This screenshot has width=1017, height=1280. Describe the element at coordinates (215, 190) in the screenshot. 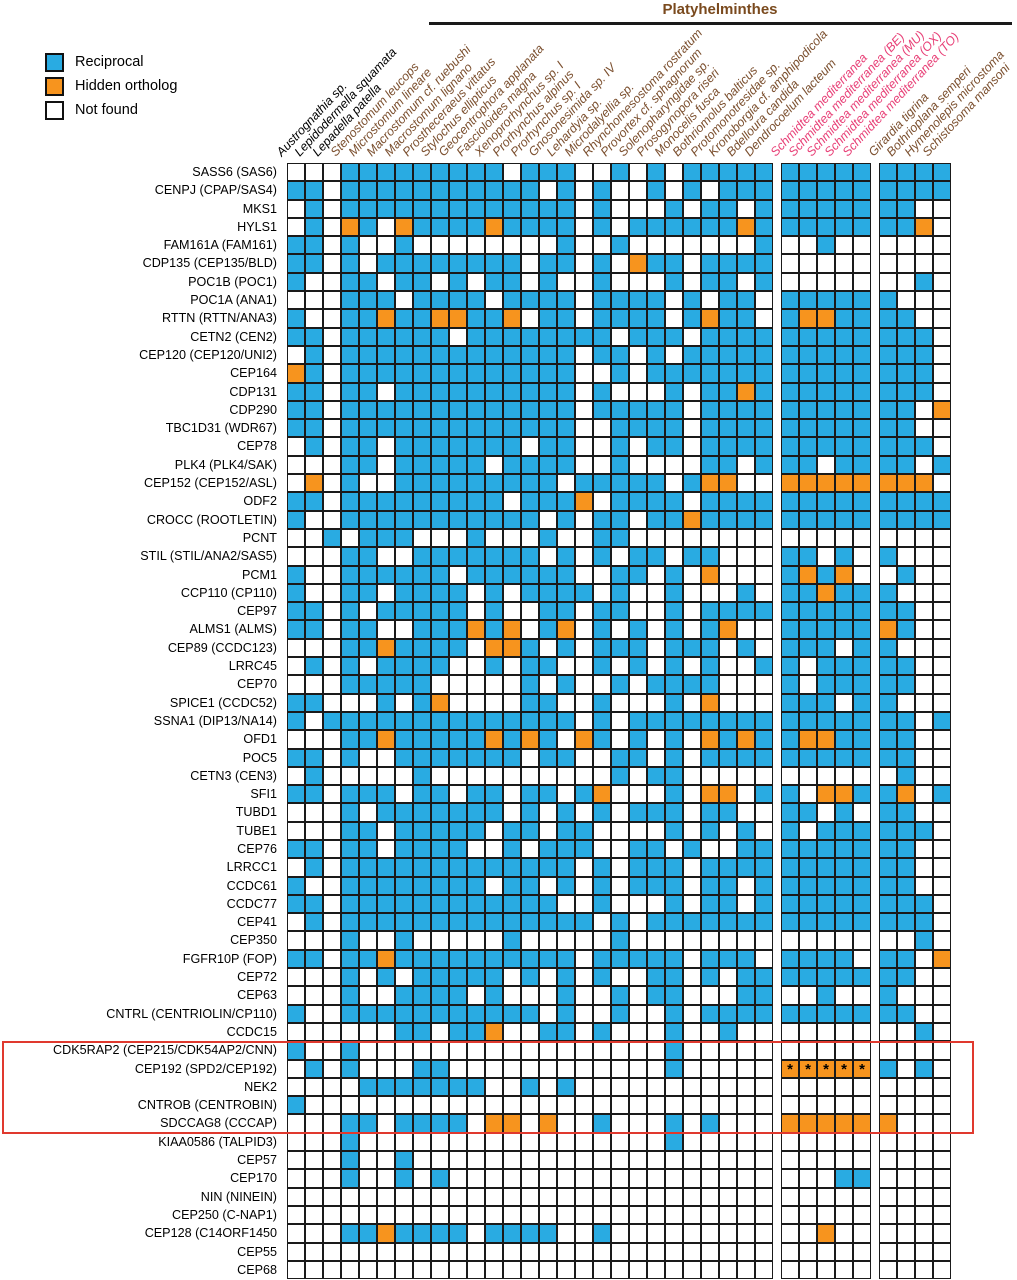

I see `gene-label: CENPJ (CPAP/SAS4)` at that location.